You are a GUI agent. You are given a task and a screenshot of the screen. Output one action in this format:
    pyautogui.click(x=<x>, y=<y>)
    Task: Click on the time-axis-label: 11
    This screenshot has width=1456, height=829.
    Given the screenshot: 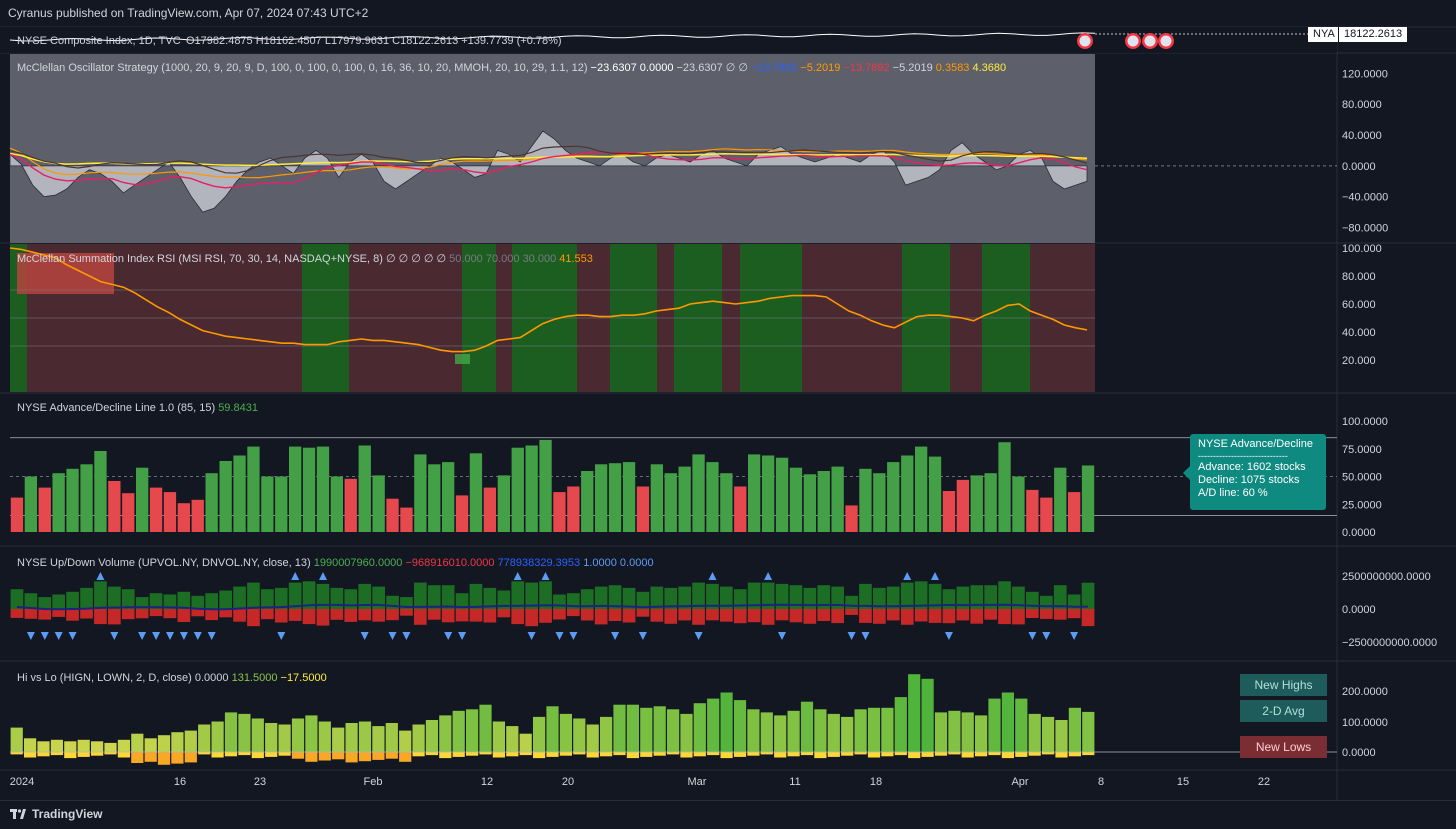 What is the action you would take?
    pyautogui.click(x=794, y=782)
    